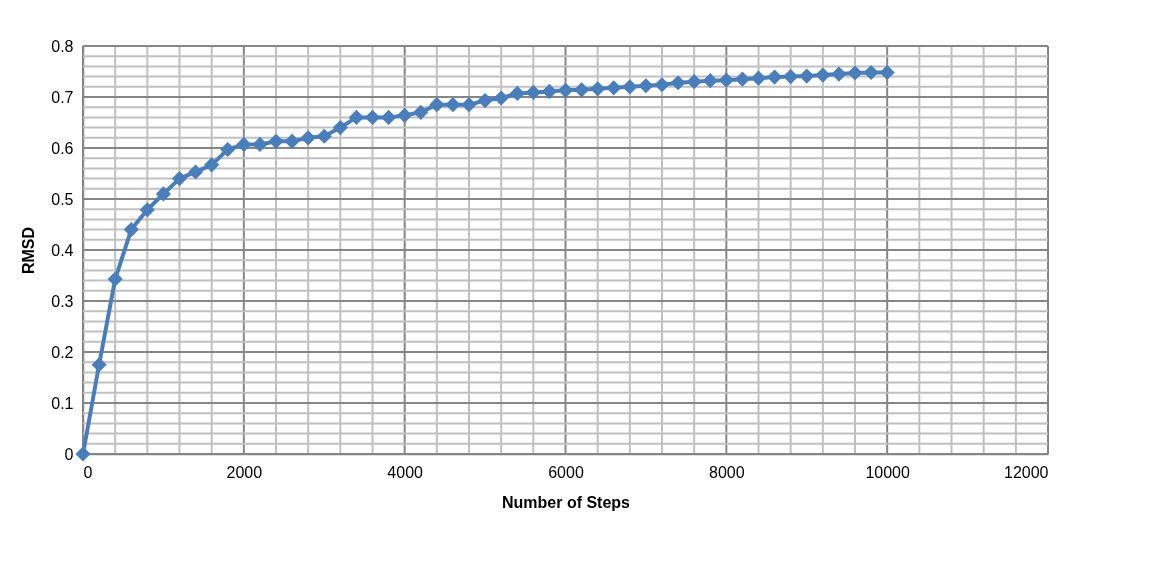 Image resolution: width=1176 pixels, height=582 pixels. What do you see at coordinates (1026, 472) in the screenshot?
I see `x-tick-label: 12000` at bounding box center [1026, 472].